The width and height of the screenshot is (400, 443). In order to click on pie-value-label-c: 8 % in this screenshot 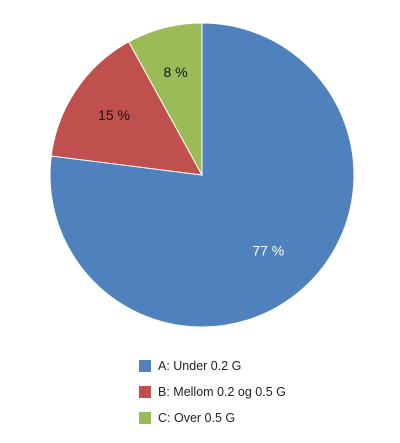, I will do `click(175, 72)`.